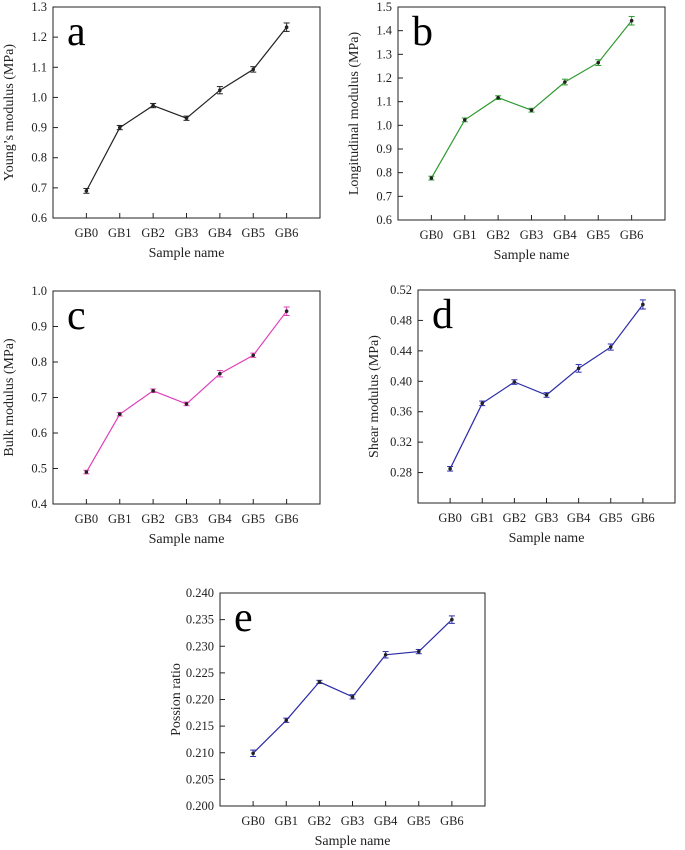 This screenshot has width=685, height=850. I want to click on y-tick-label: 0.28, so click(401, 473).